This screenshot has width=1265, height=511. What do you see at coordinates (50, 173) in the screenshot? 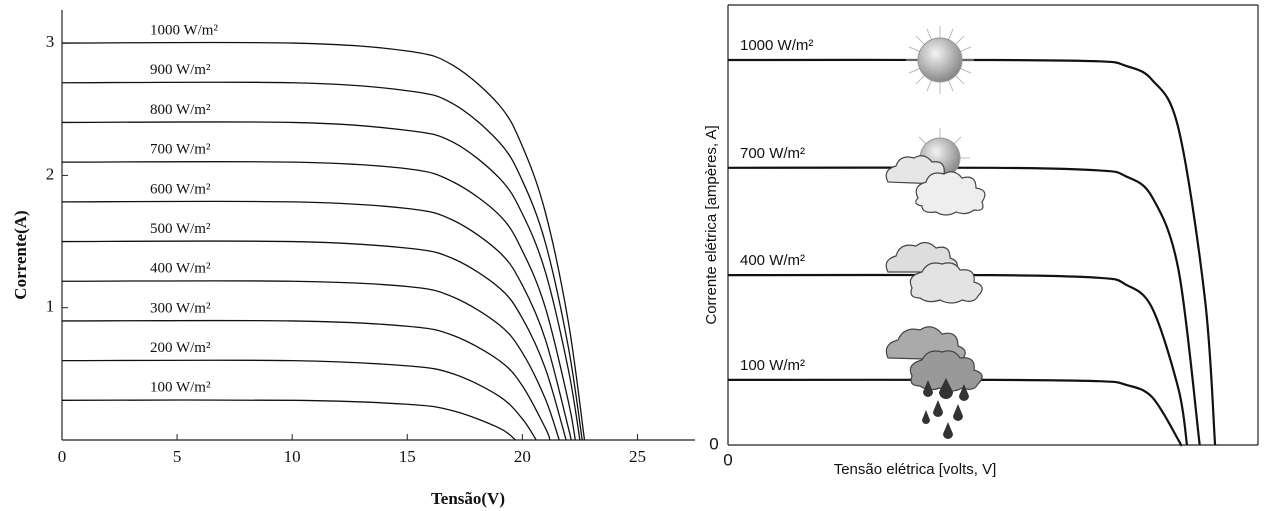
I see `y-tick-label: 2` at bounding box center [50, 173].